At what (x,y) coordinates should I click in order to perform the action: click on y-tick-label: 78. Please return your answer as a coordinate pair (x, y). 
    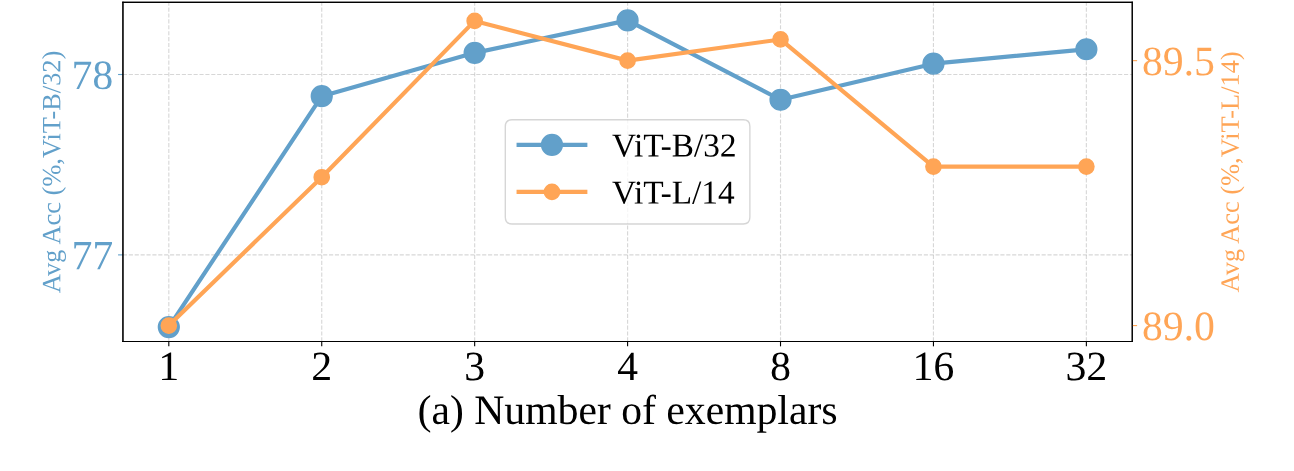
    Looking at the image, I should click on (93, 75).